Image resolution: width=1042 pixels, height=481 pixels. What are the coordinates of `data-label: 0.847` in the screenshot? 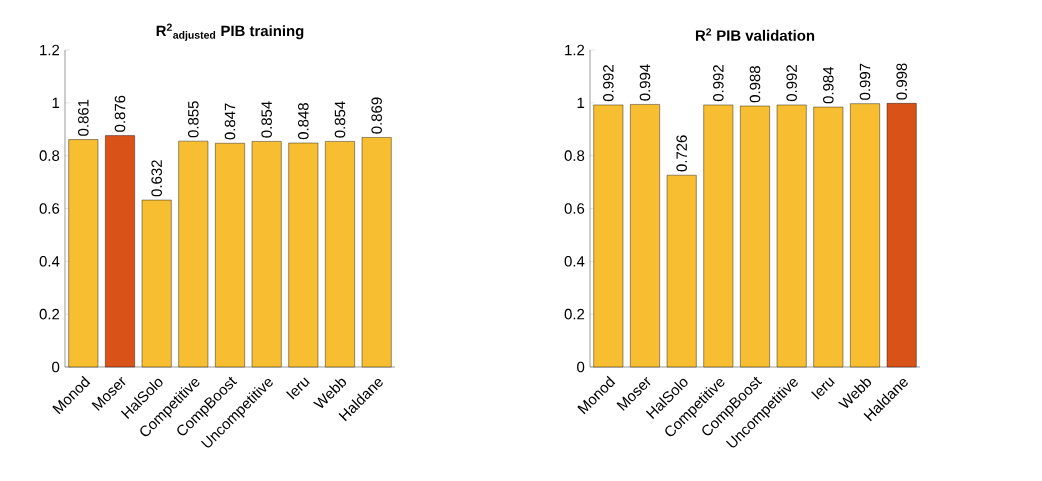 It's located at (230, 121).